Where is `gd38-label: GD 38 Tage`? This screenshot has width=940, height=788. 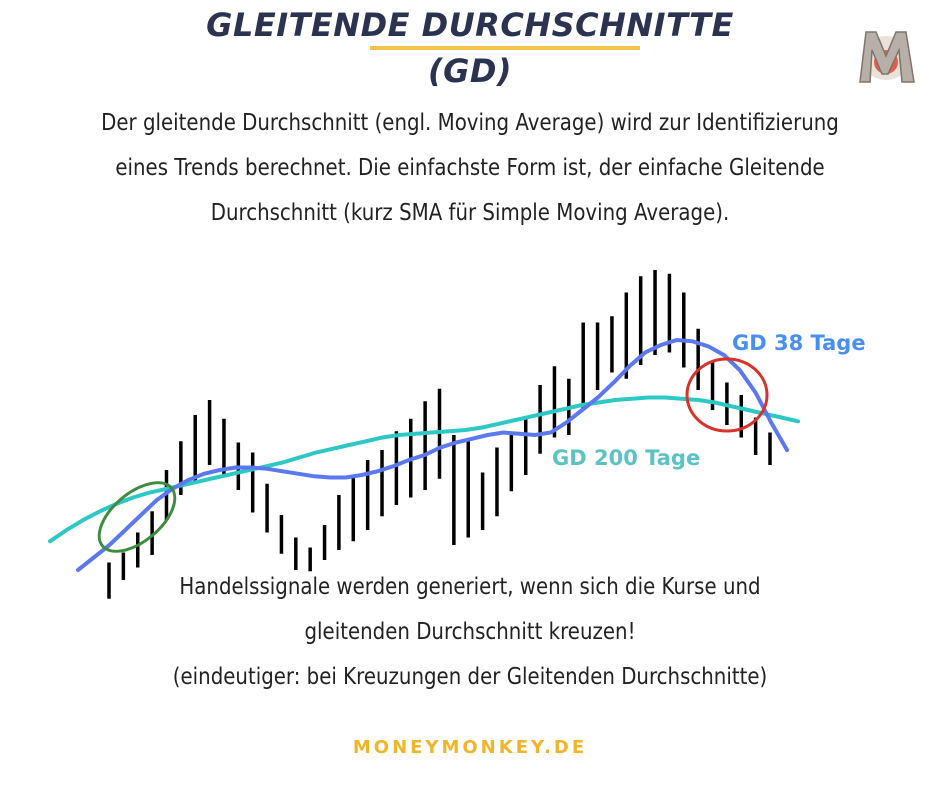
gd38-label: GD 38 Tage is located at coordinates (799, 343).